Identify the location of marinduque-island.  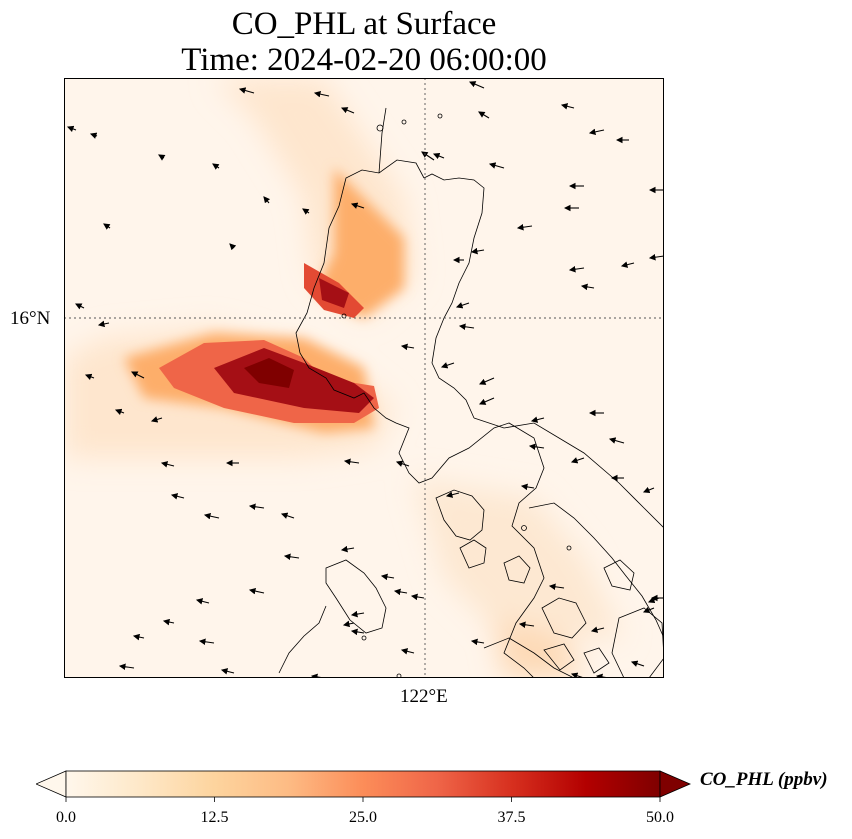
(473, 554).